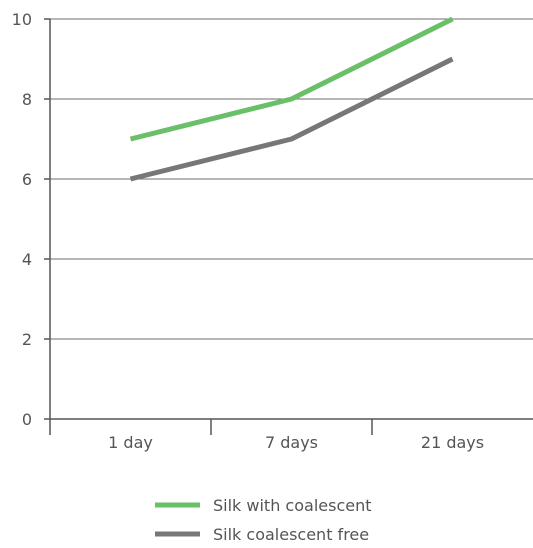 This screenshot has width=533, height=548. I want to click on x-tick-label: 1 day, so click(130, 442).